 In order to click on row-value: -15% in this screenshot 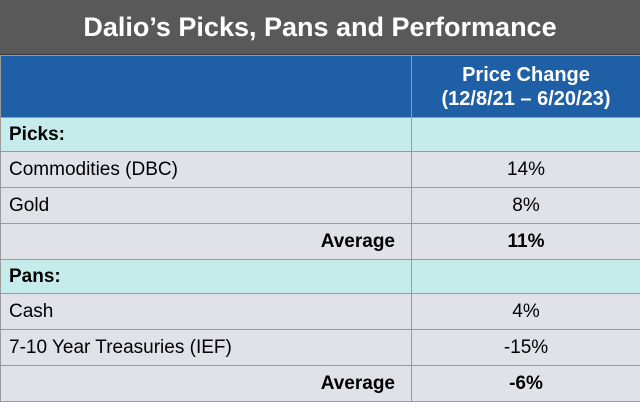, I will do `click(525, 347)`.